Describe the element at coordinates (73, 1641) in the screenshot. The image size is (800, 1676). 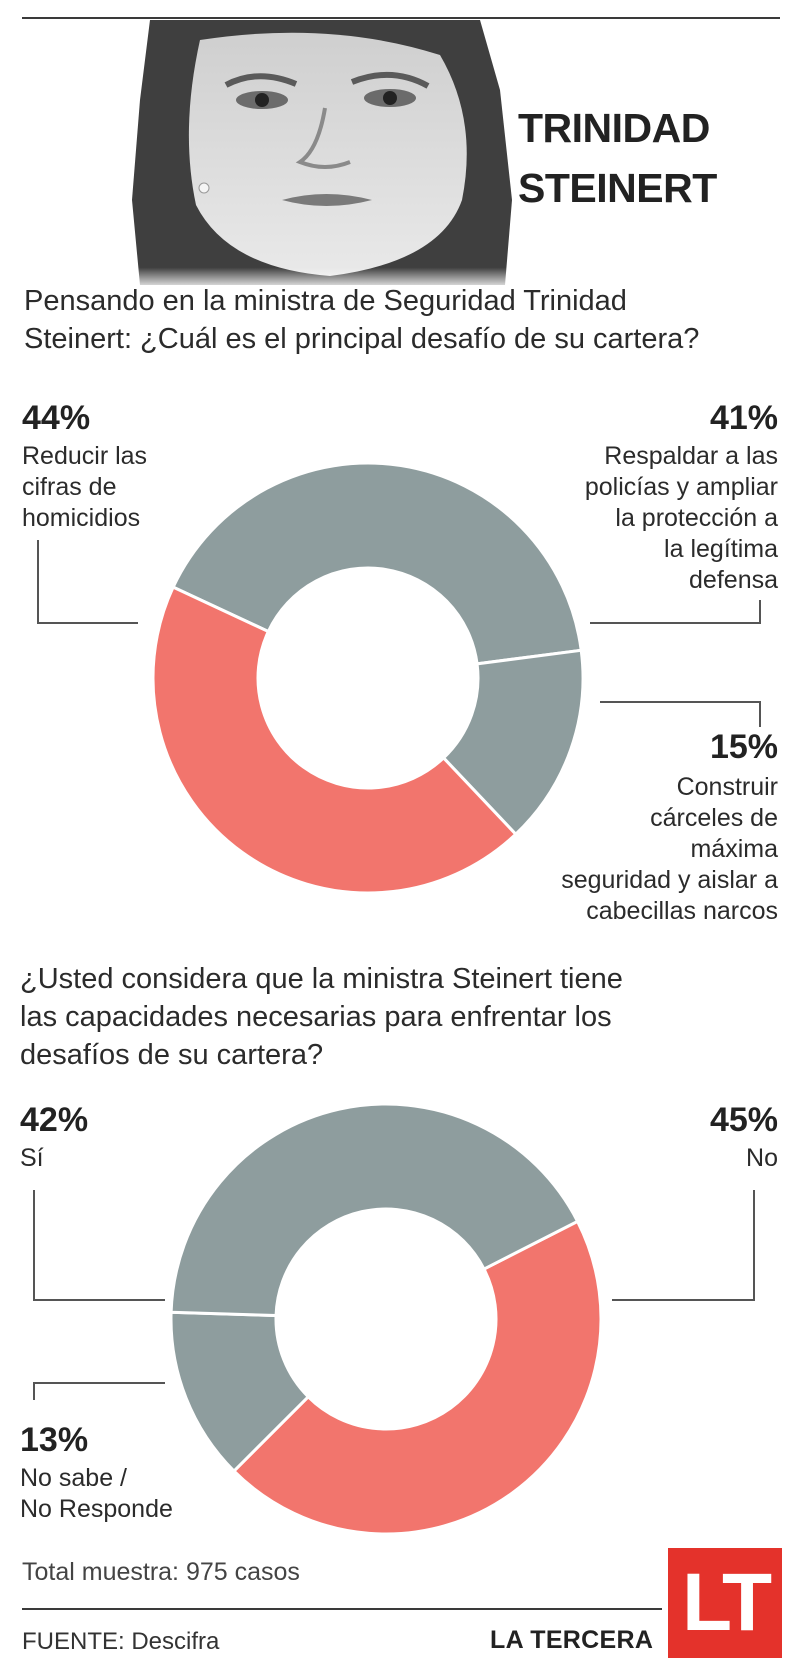
I see `source-label: FUENTE:` at that location.